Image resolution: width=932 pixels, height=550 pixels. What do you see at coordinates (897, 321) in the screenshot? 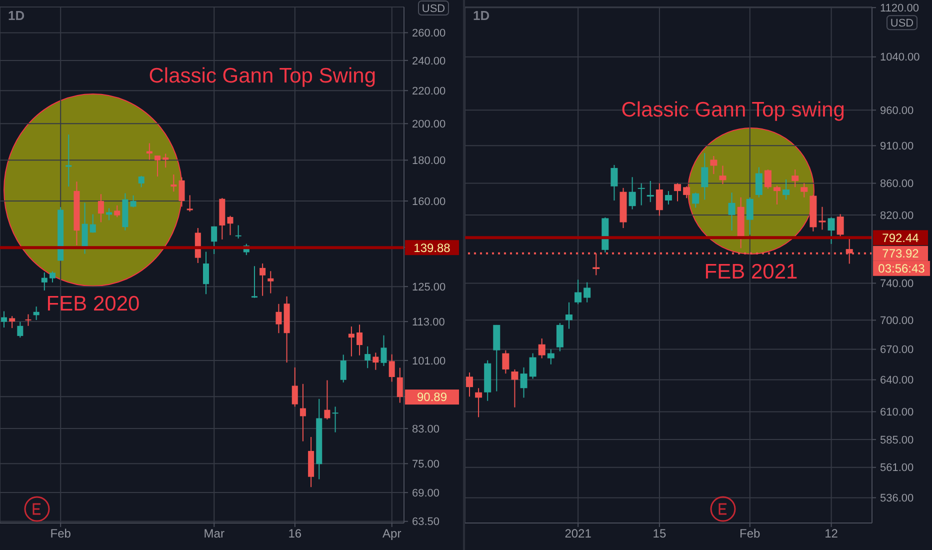
I see `y-tick-label: 700.00` at bounding box center [897, 321].